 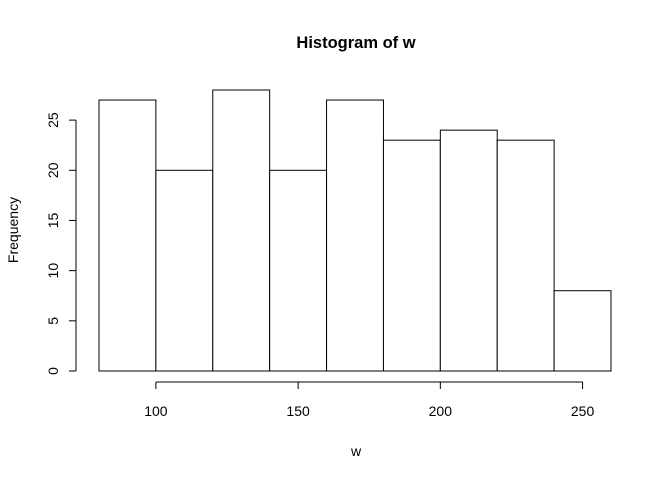 What do you see at coordinates (441, 411) in the screenshot?
I see `x-tick-label: 200` at bounding box center [441, 411].